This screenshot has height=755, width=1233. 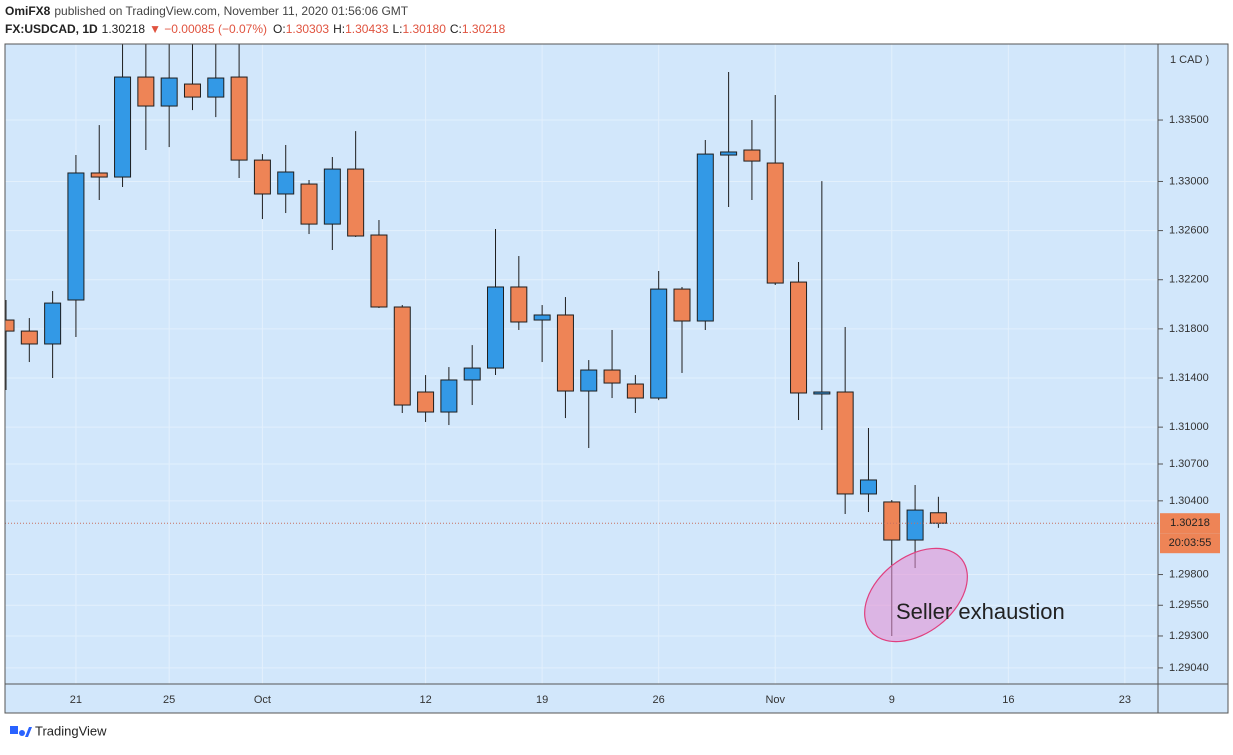 I want to click on symbol: FX:USDCAD, 1D, so click(x=51, y=29).